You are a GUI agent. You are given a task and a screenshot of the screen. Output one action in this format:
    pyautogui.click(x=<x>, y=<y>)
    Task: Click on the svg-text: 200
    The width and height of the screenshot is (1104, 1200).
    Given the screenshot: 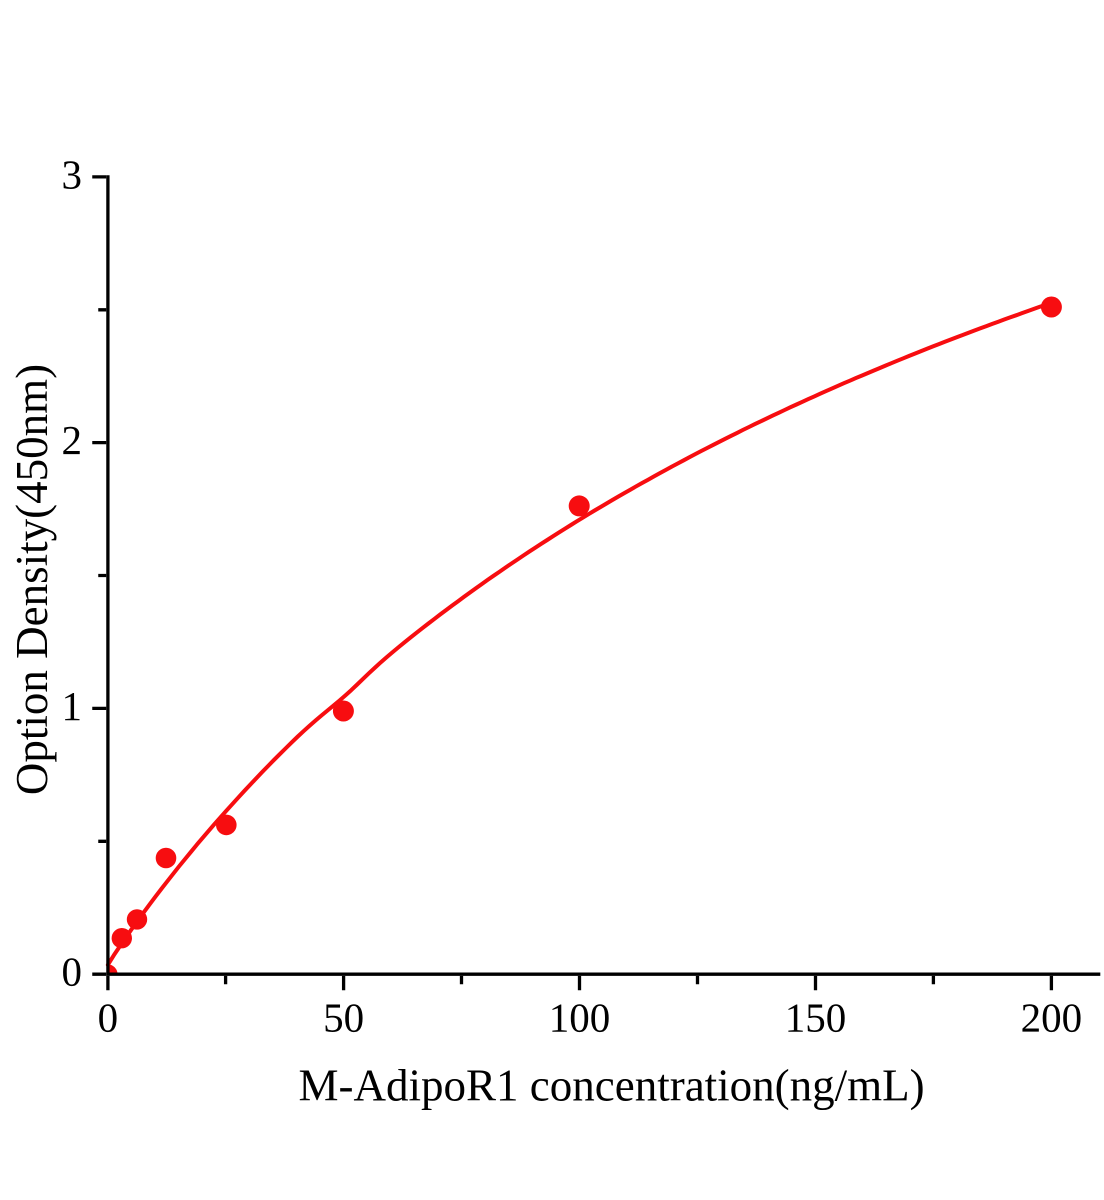 What is the action you would take?
    pyautogui.click(x=1052, y=1017)
    